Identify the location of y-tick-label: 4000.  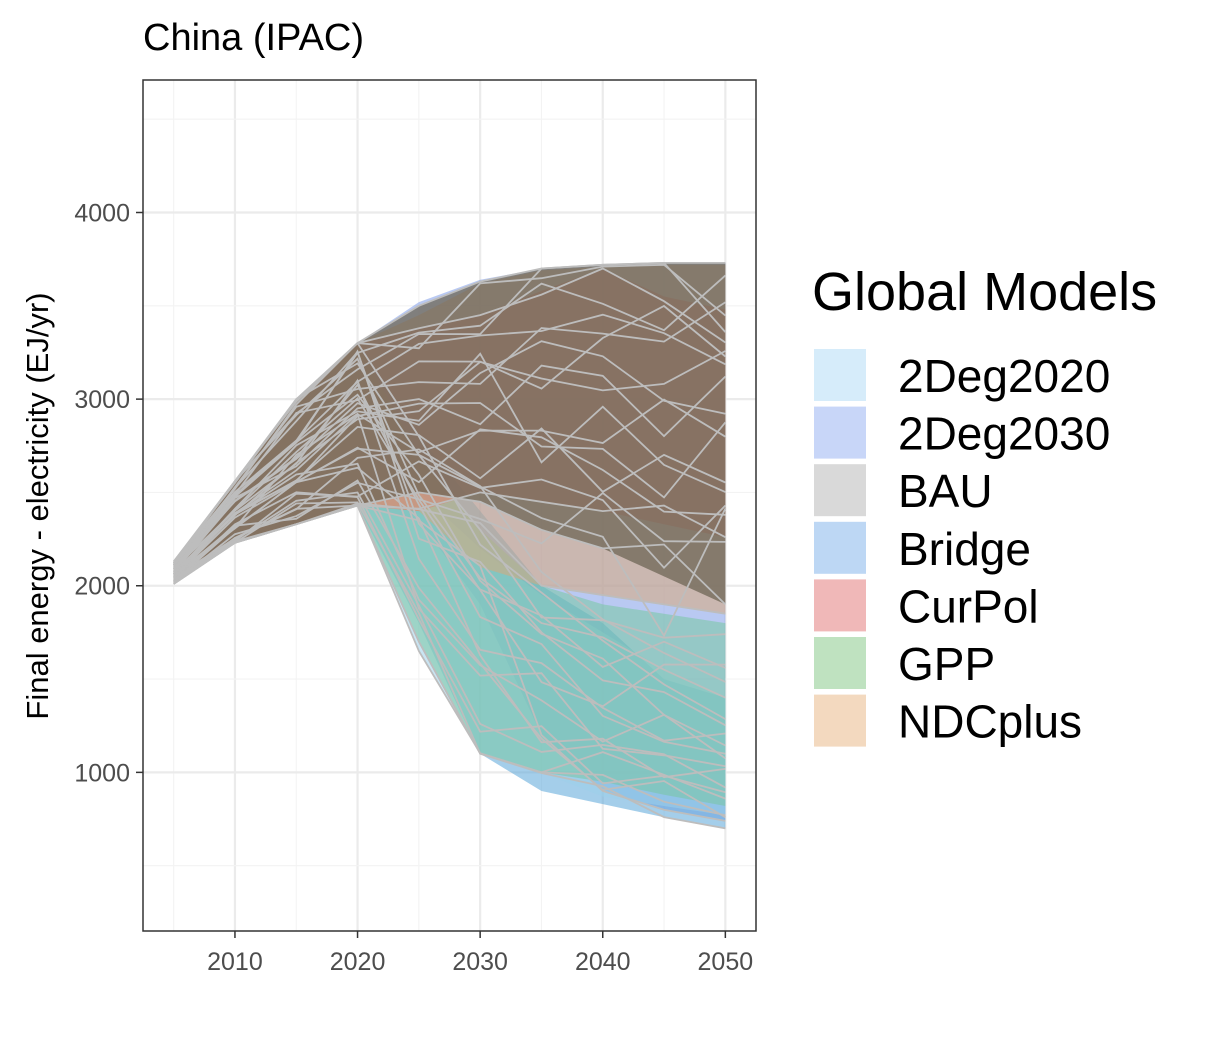
(102, 214).